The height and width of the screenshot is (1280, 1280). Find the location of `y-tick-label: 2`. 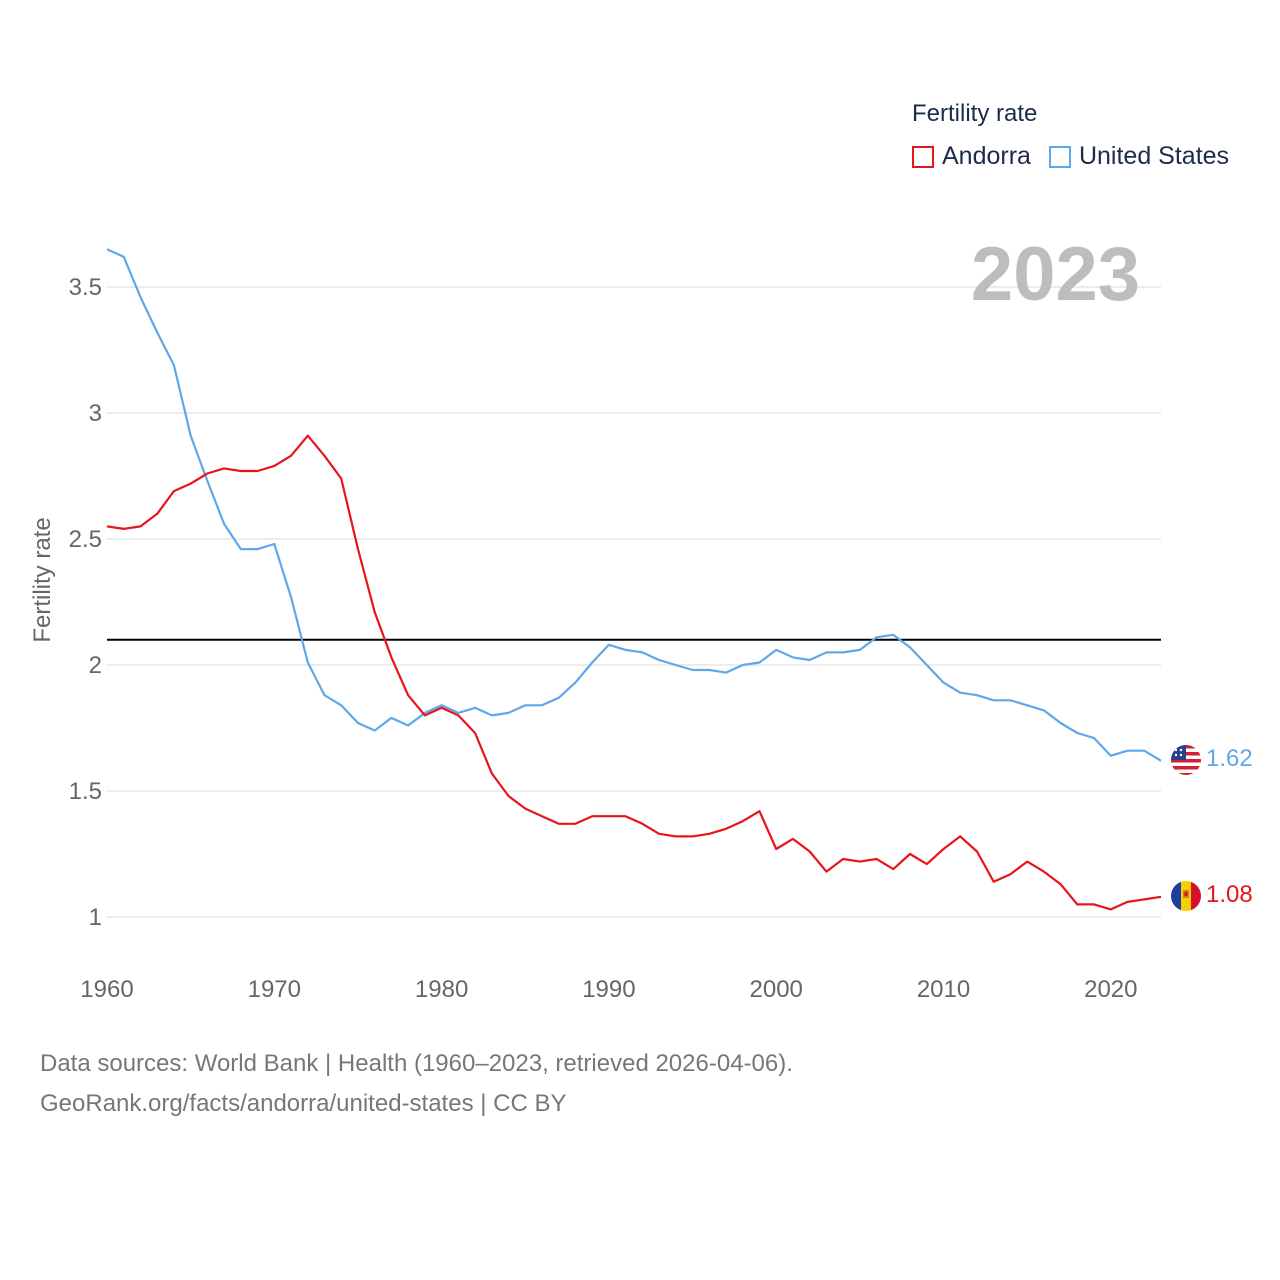

y-tick-label: 2 is located at coordinates (95, 665).